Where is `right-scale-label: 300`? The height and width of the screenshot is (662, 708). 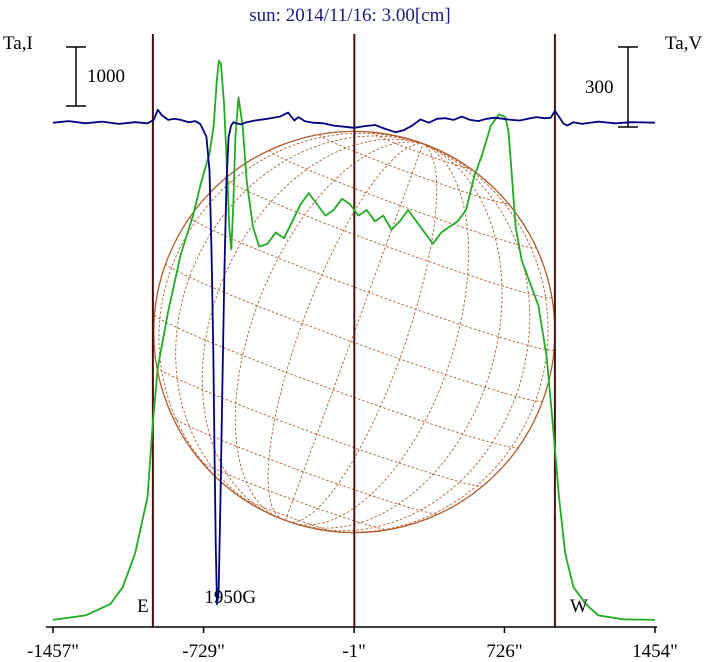
right-scale-label: 300 is located at coordinates (599, 87).